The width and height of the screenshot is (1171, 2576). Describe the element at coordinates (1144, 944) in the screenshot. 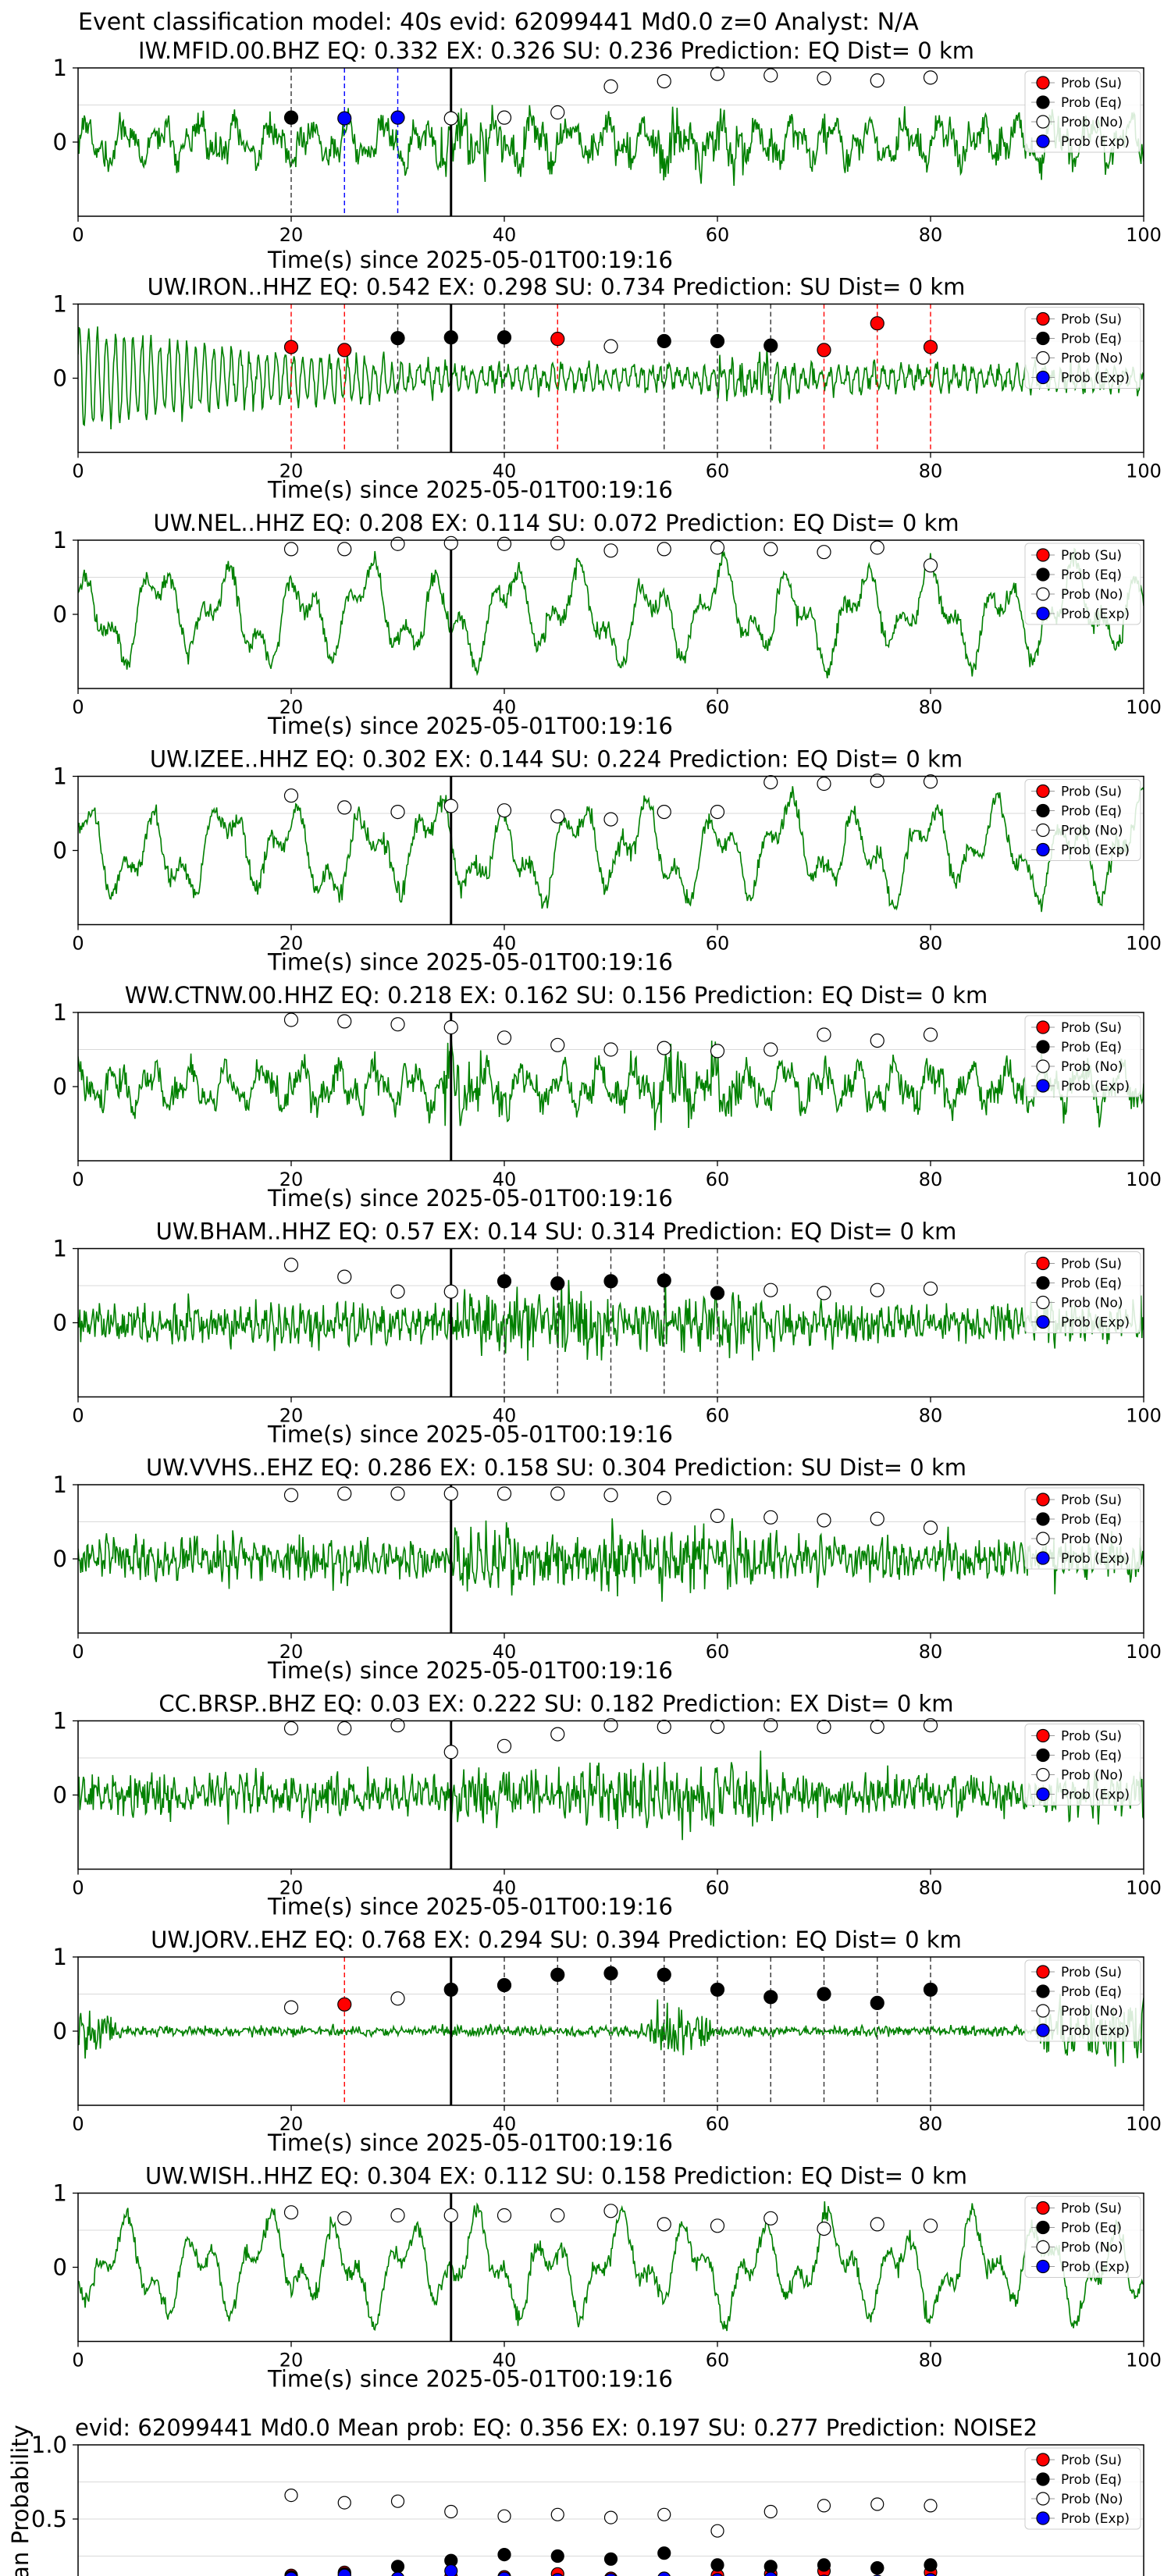

I see `x-tick-label: 100` at that location.